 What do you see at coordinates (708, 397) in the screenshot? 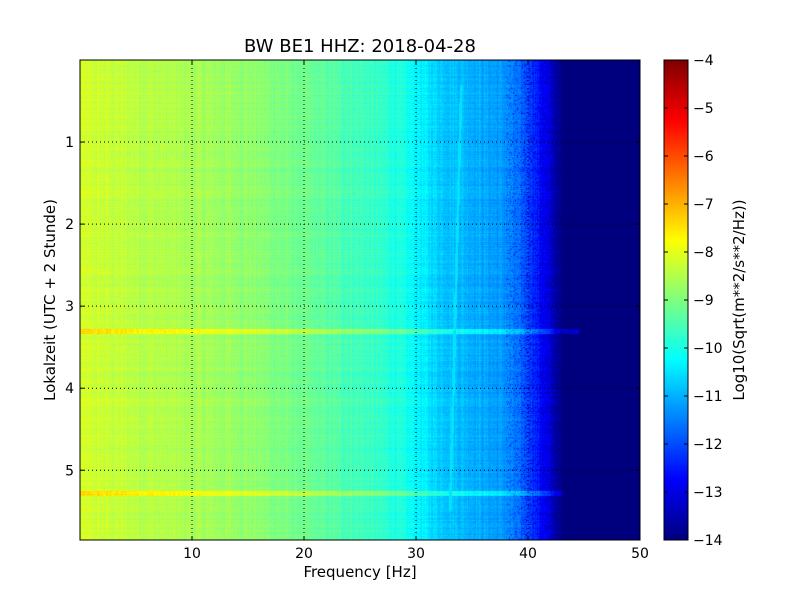
I see `colorbar-tick-label: −11` at bounding box center [708, 397].